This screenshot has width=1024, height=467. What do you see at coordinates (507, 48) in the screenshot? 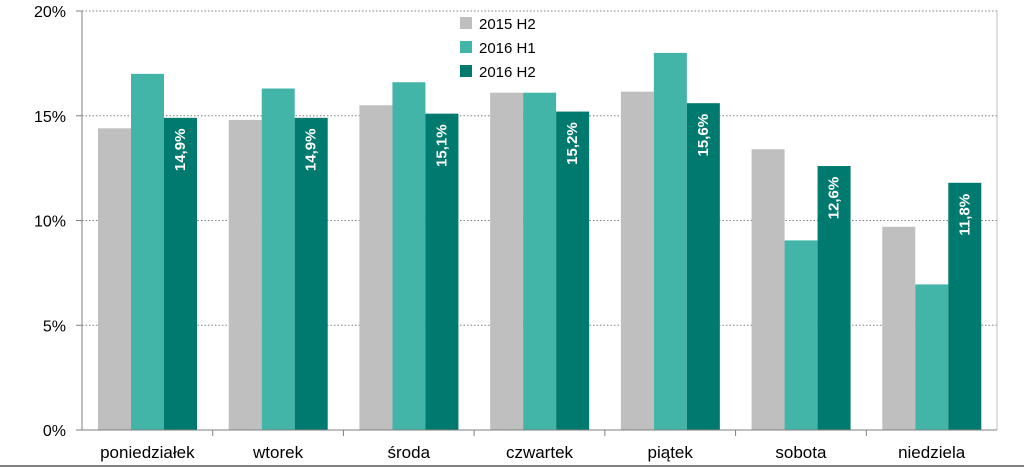
I see `legend-label: 2016 H1` at bounding box center [507, 48].